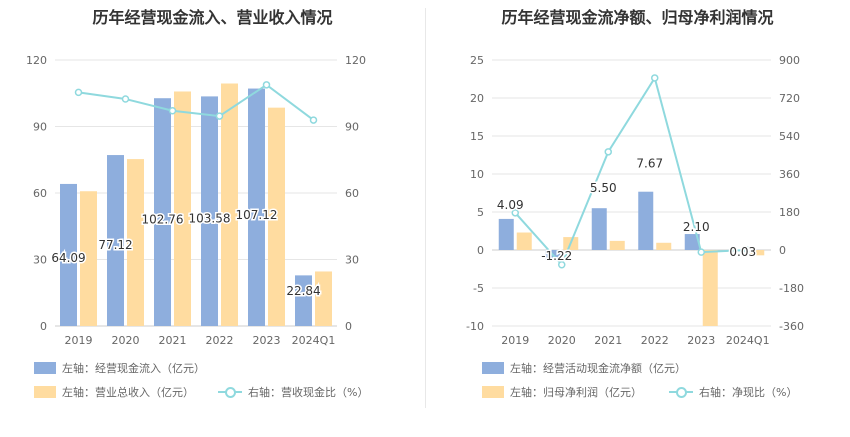 Image resolution: width=850 pixels, height=437 pixels. I want to click on right-axis-tick-label: 900, so click(789, 60).